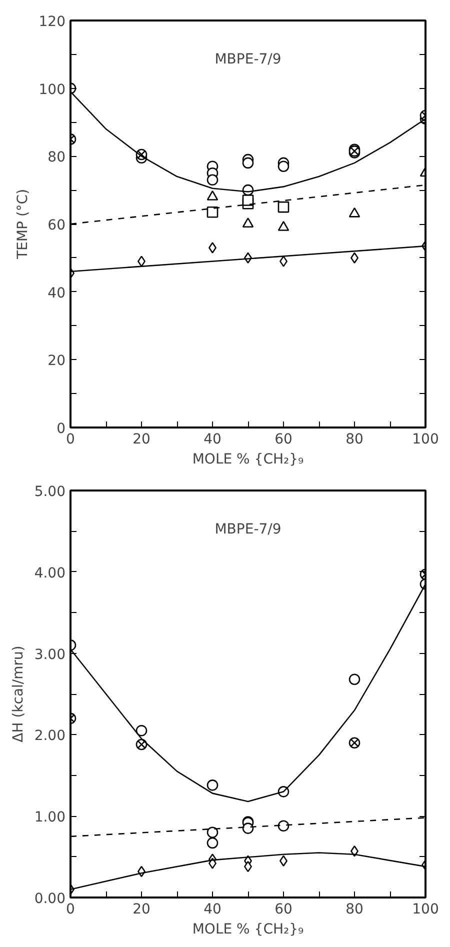  Describe the element at coordinates (52, 90) in the screenshot. I see `y-tick-label: 100` at that location.